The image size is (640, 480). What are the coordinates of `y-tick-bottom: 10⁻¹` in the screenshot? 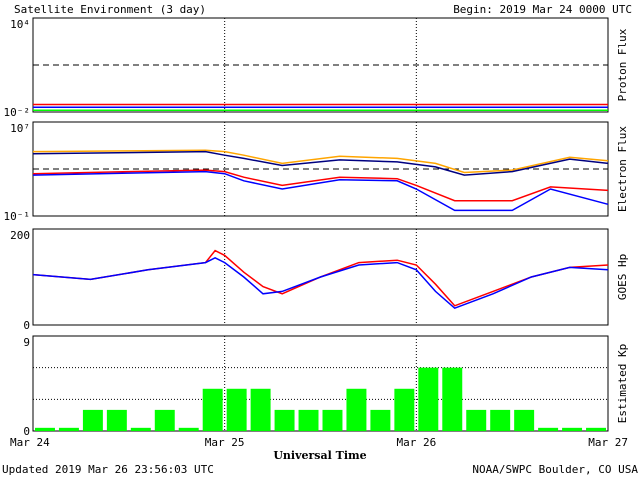 It's located at (17, 216).